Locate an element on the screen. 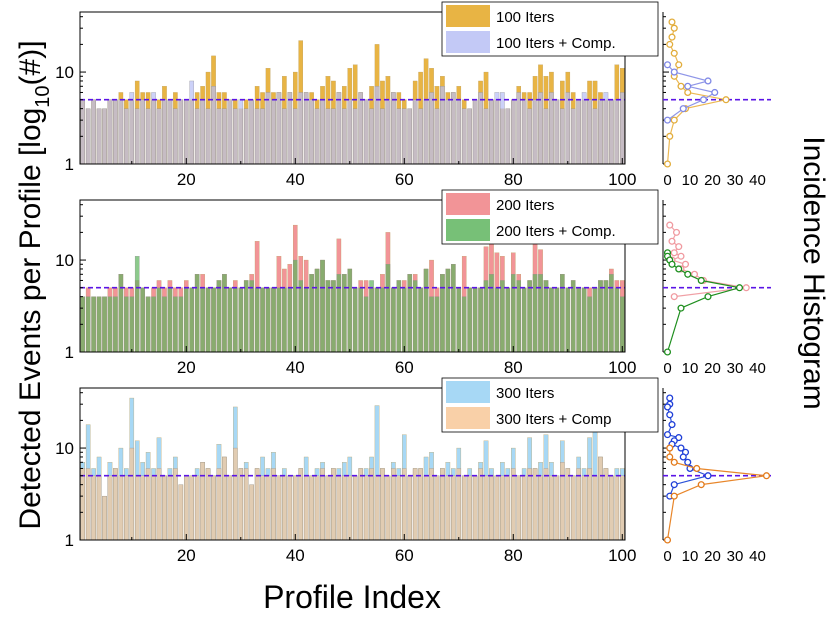  hist-line-300-iters-comp is located at coordinates (716, 494).